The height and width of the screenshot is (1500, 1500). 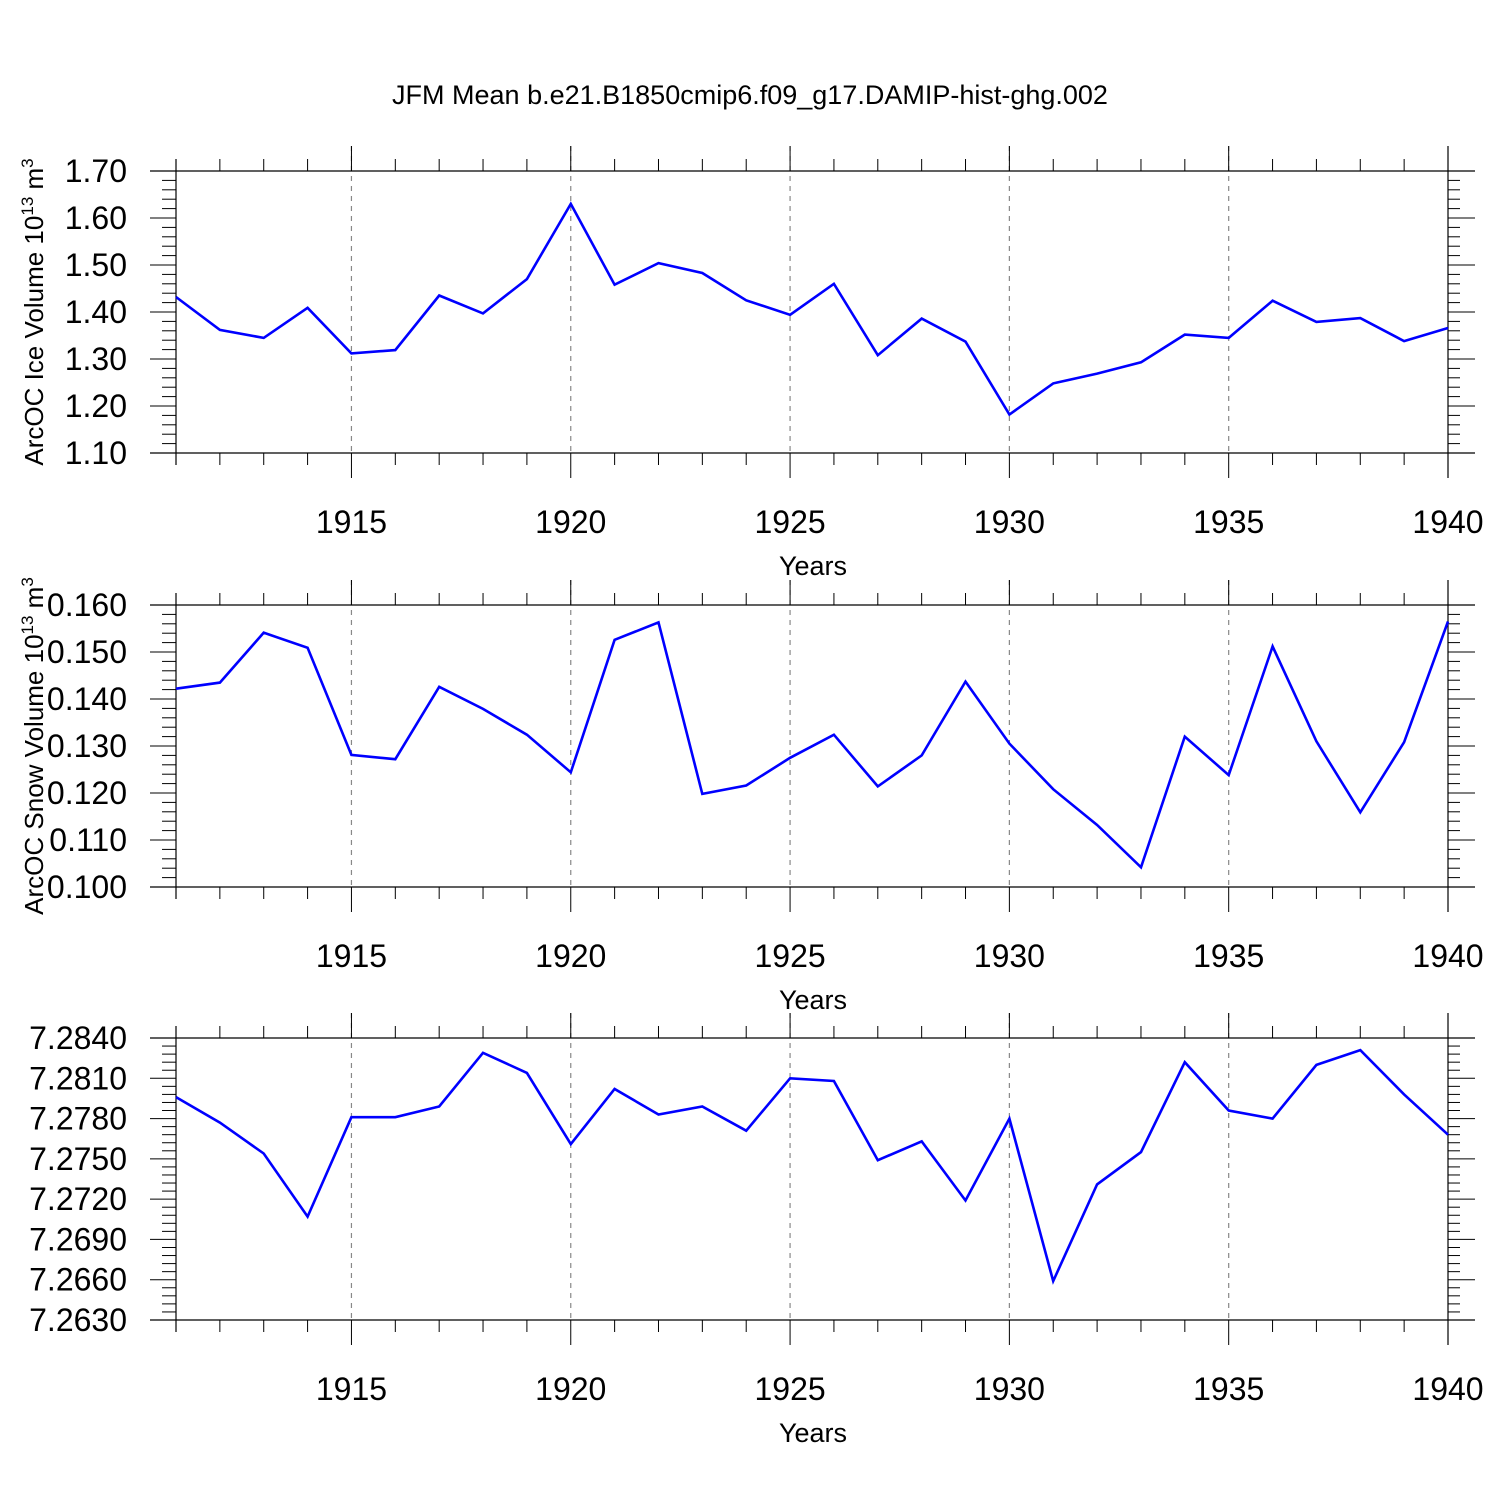 I want to click on y-tick-label: 0.160, so click(x=87, y=605).